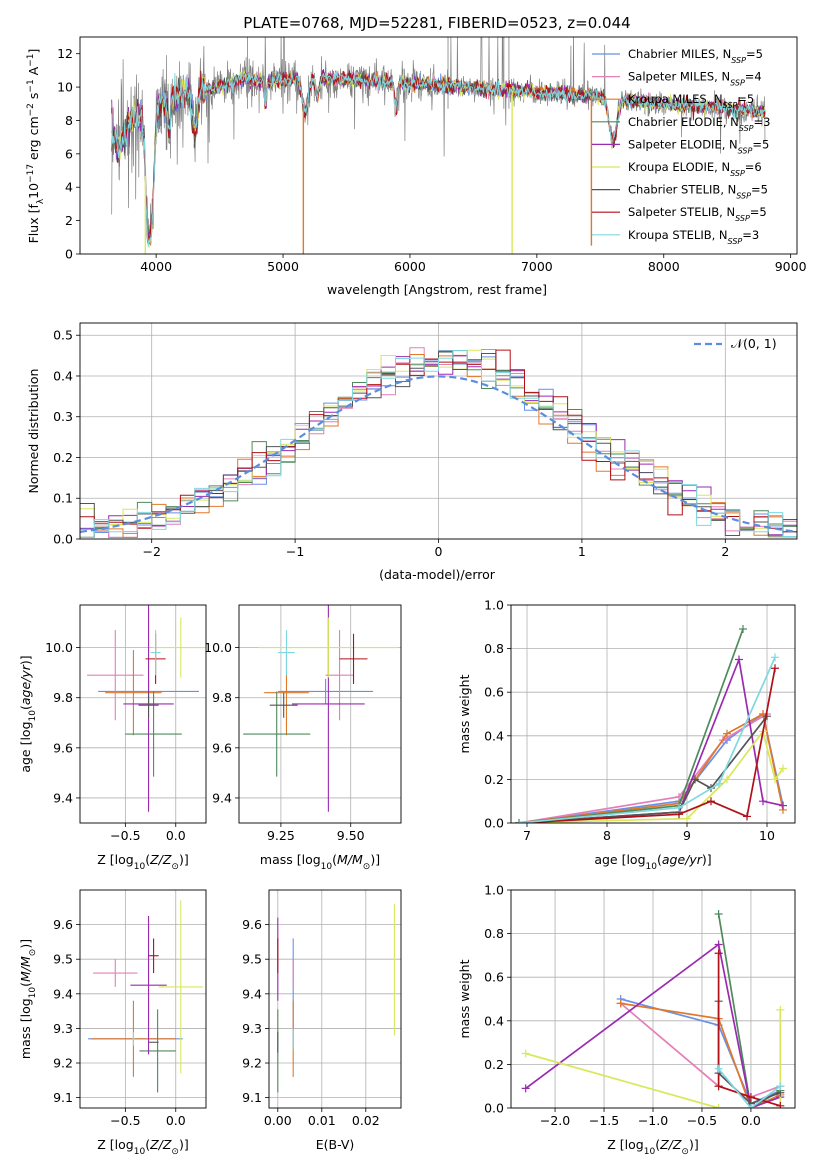 The image size is (819, 1170). I want to click on x-tick-label: 2, so click(725, 551).